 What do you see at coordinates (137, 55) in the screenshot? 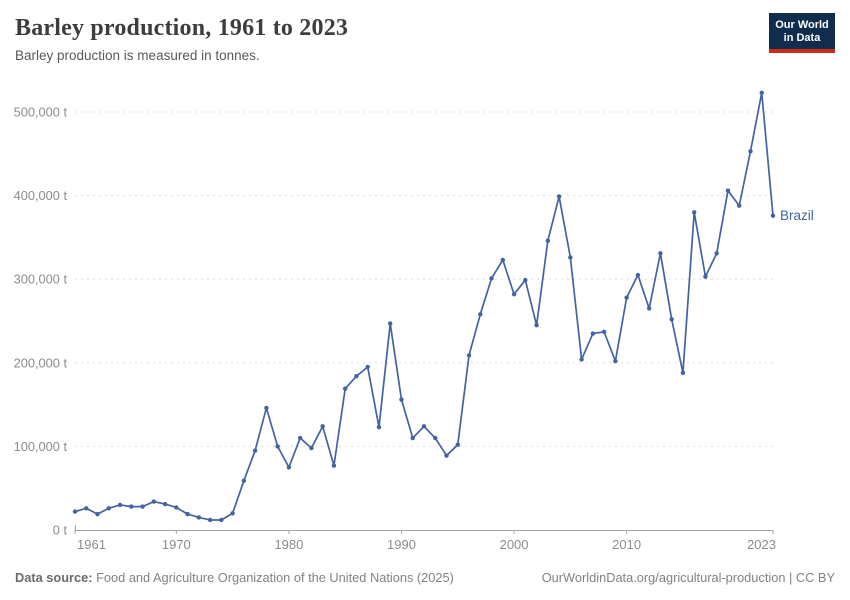
I see `chart-subtitle: Barley production is measured in tonnes.` at bounding box center [137, 55].